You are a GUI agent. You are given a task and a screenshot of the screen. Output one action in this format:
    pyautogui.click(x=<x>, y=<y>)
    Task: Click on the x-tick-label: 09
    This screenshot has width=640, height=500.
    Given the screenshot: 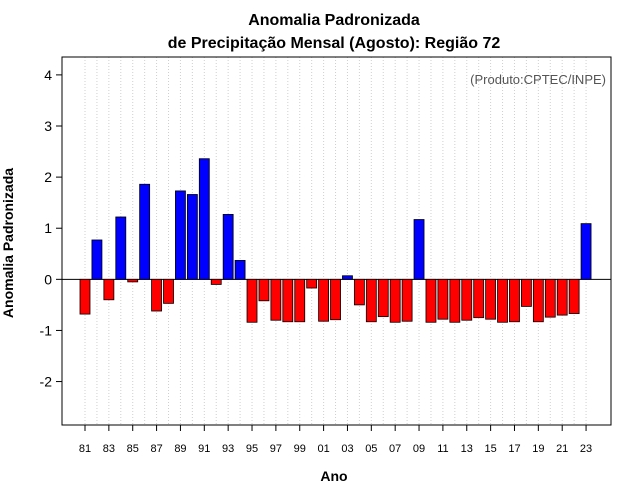 What is the action you would take?
    pyautogui.click(x=419, y=449)
    